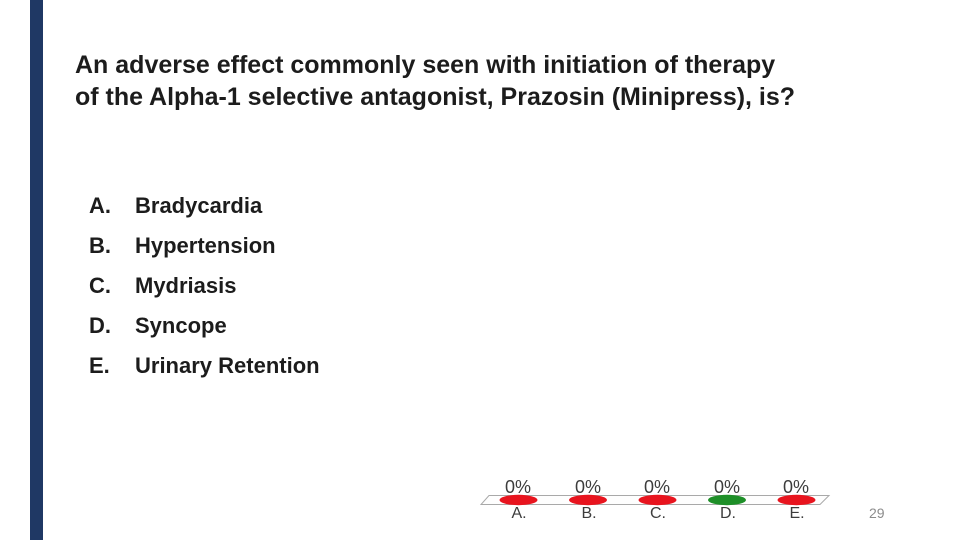 This screenshot has height=540, width=960. I want to click on option-text: Syncope, so click(181, 325).